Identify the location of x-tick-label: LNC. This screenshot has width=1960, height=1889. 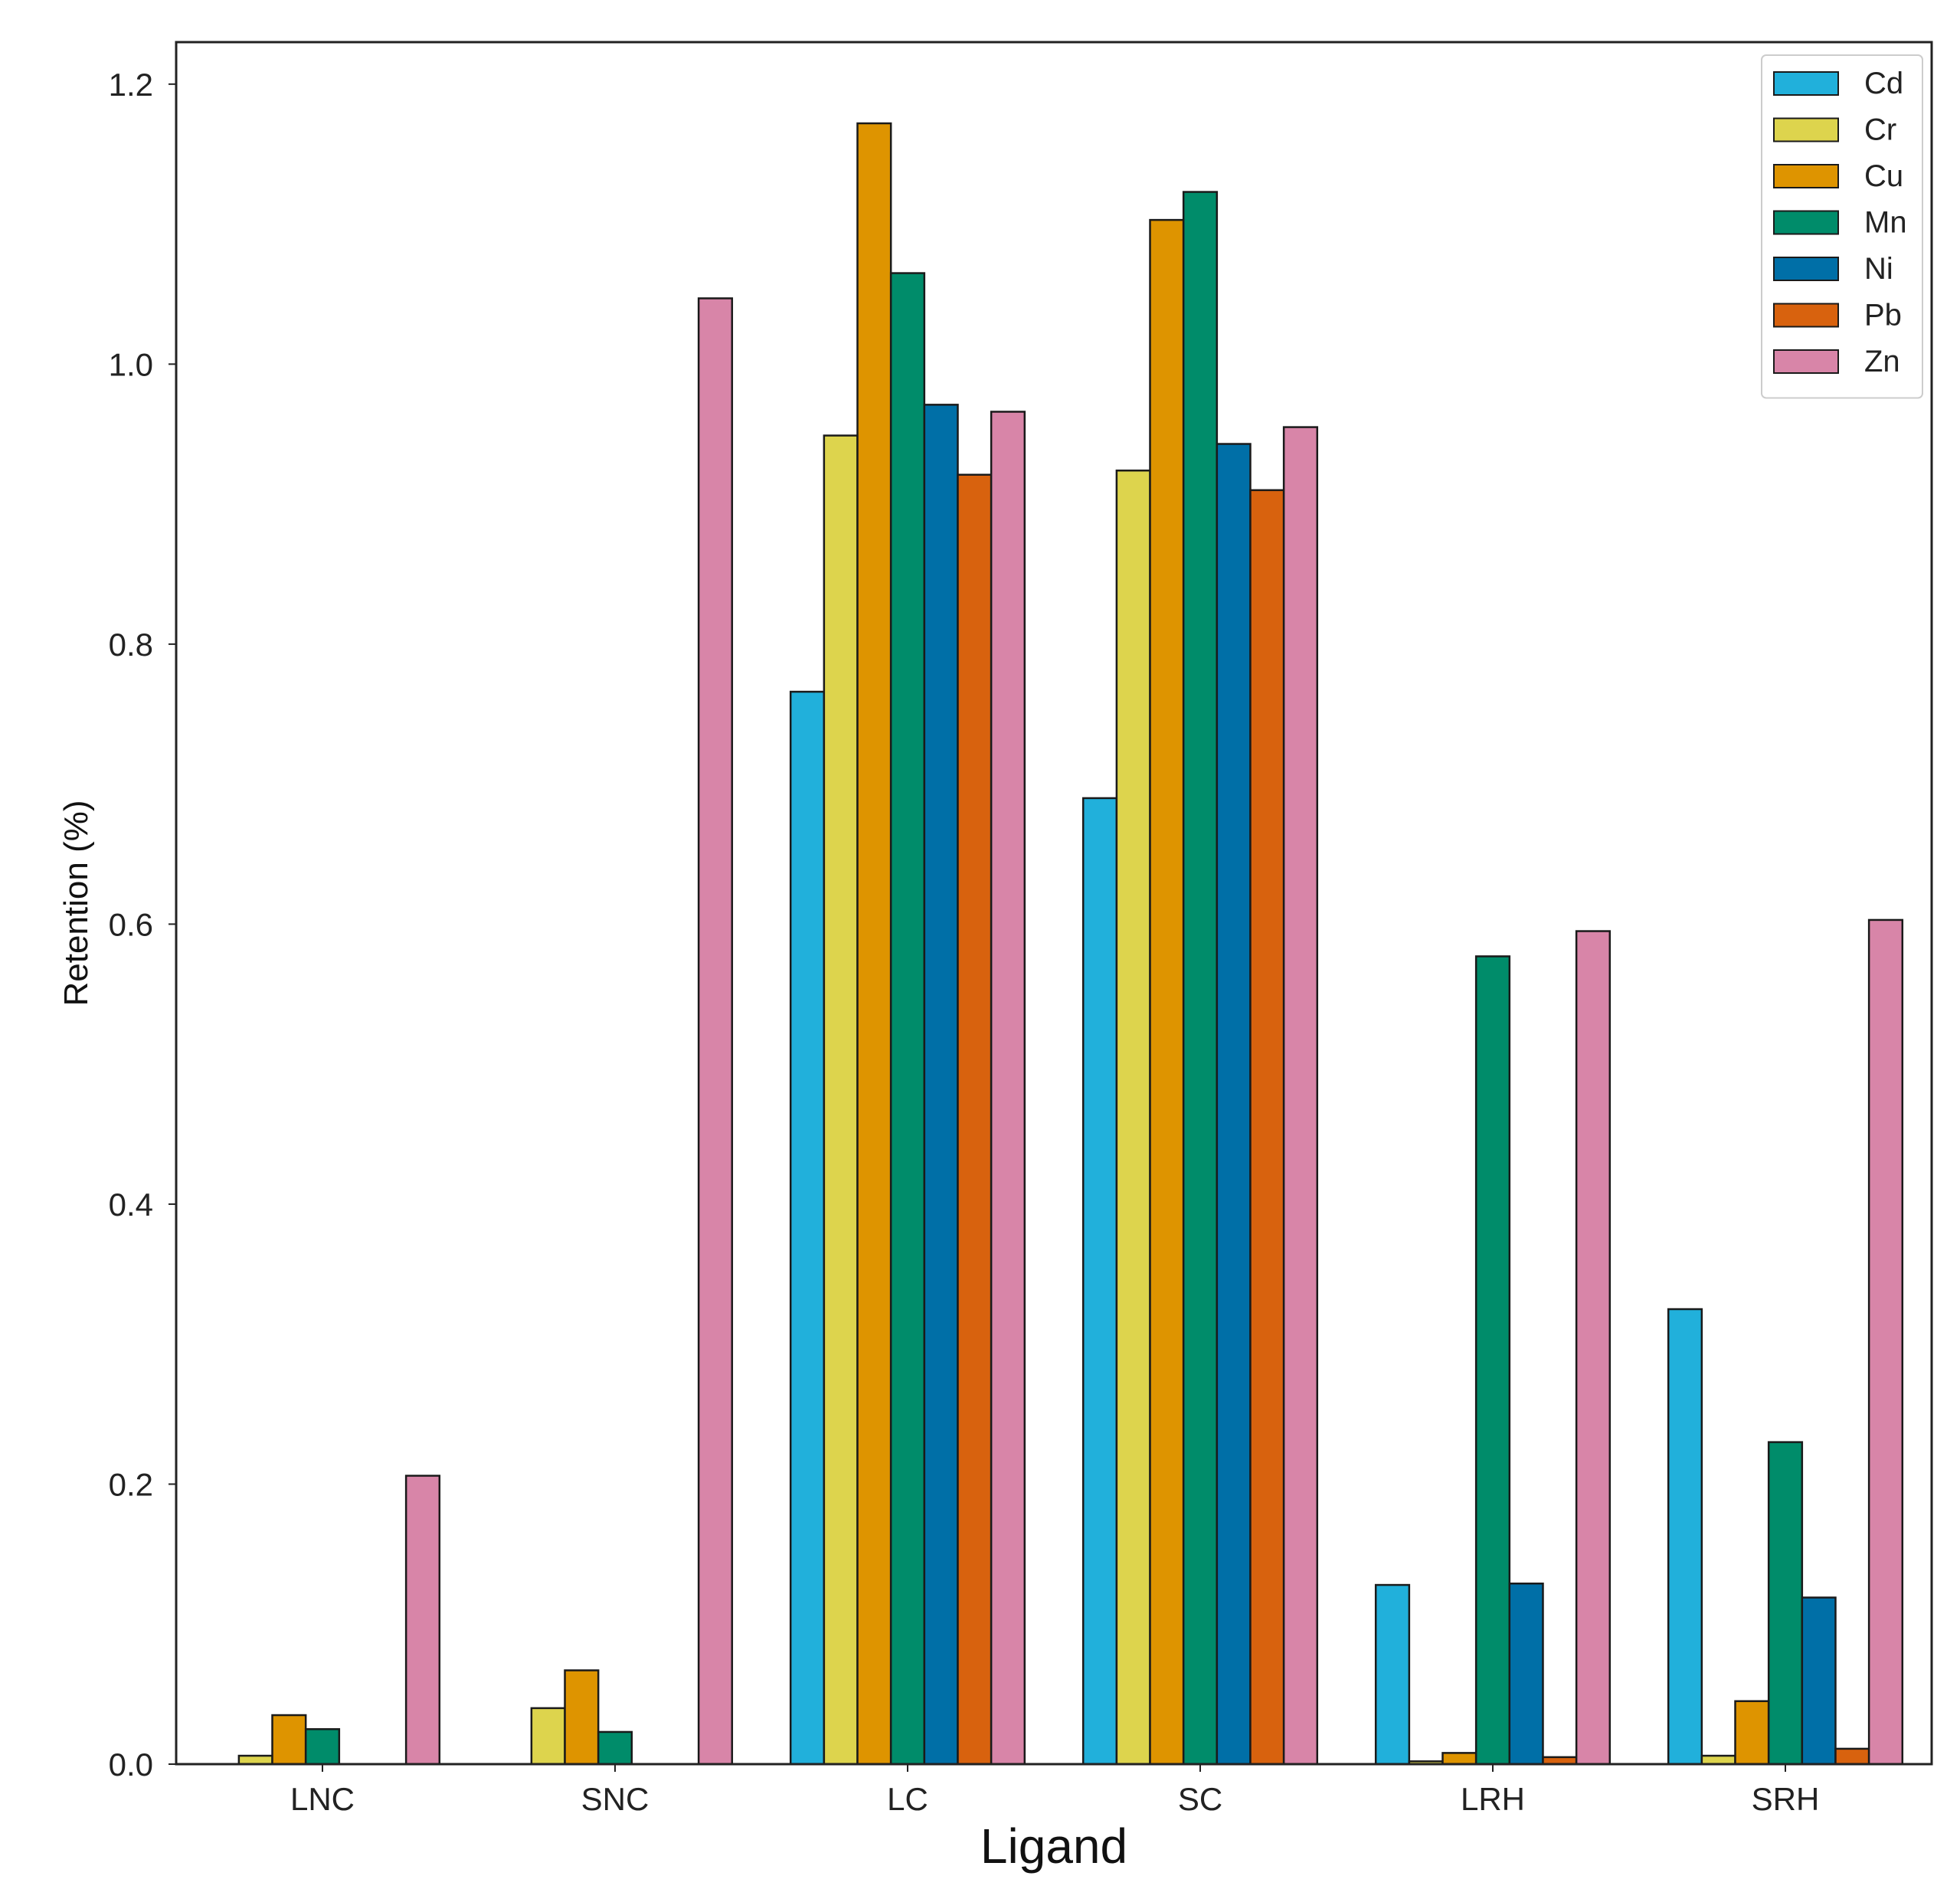
(322, 1799).